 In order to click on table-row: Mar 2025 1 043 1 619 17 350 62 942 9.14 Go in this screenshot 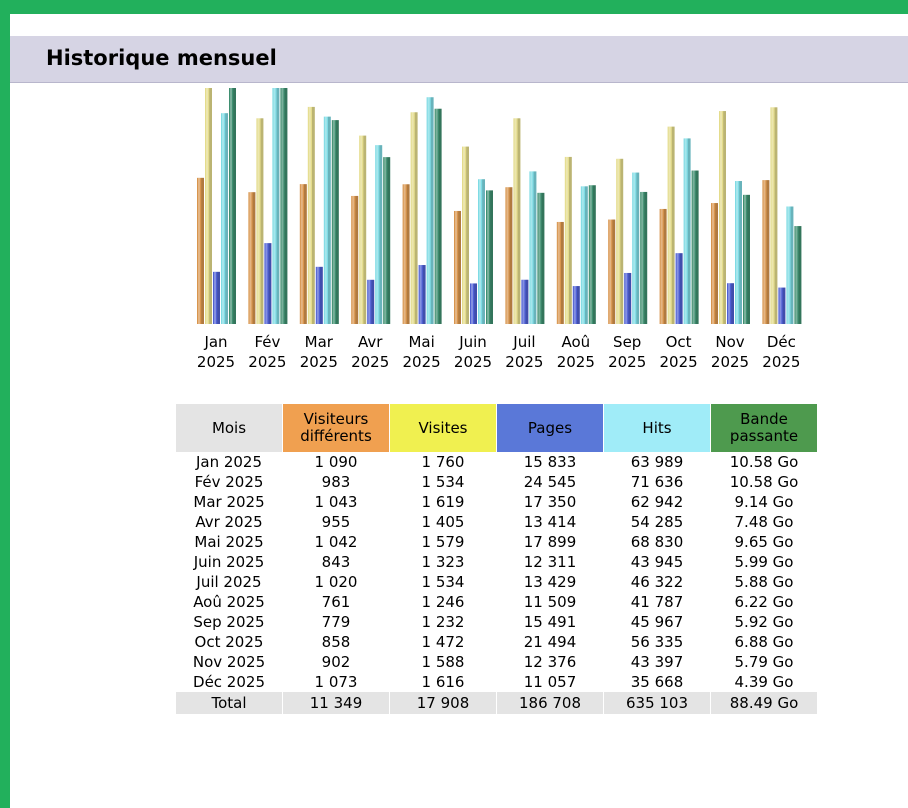, I will do `click(496, 502)`.